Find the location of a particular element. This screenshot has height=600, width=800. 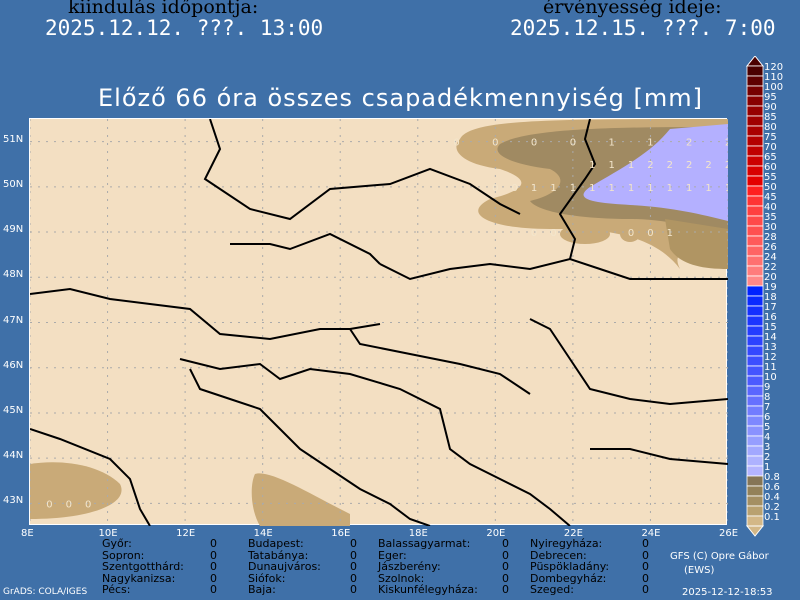

colorbar-label: 85 is located at coordinates (770, 117).